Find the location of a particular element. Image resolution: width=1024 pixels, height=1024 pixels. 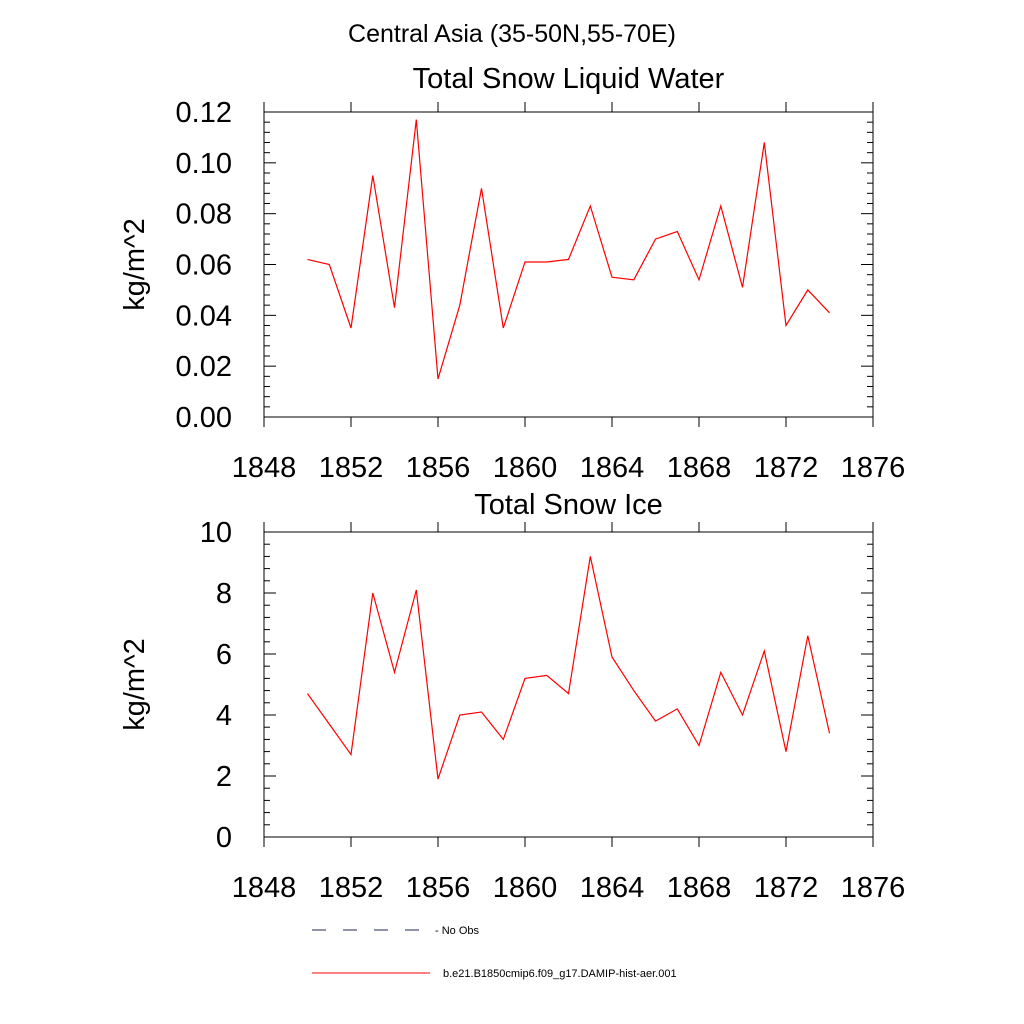

figure-suptitle: Central Asia (35-50N,55-70E) is located at coordinates (512, 34).